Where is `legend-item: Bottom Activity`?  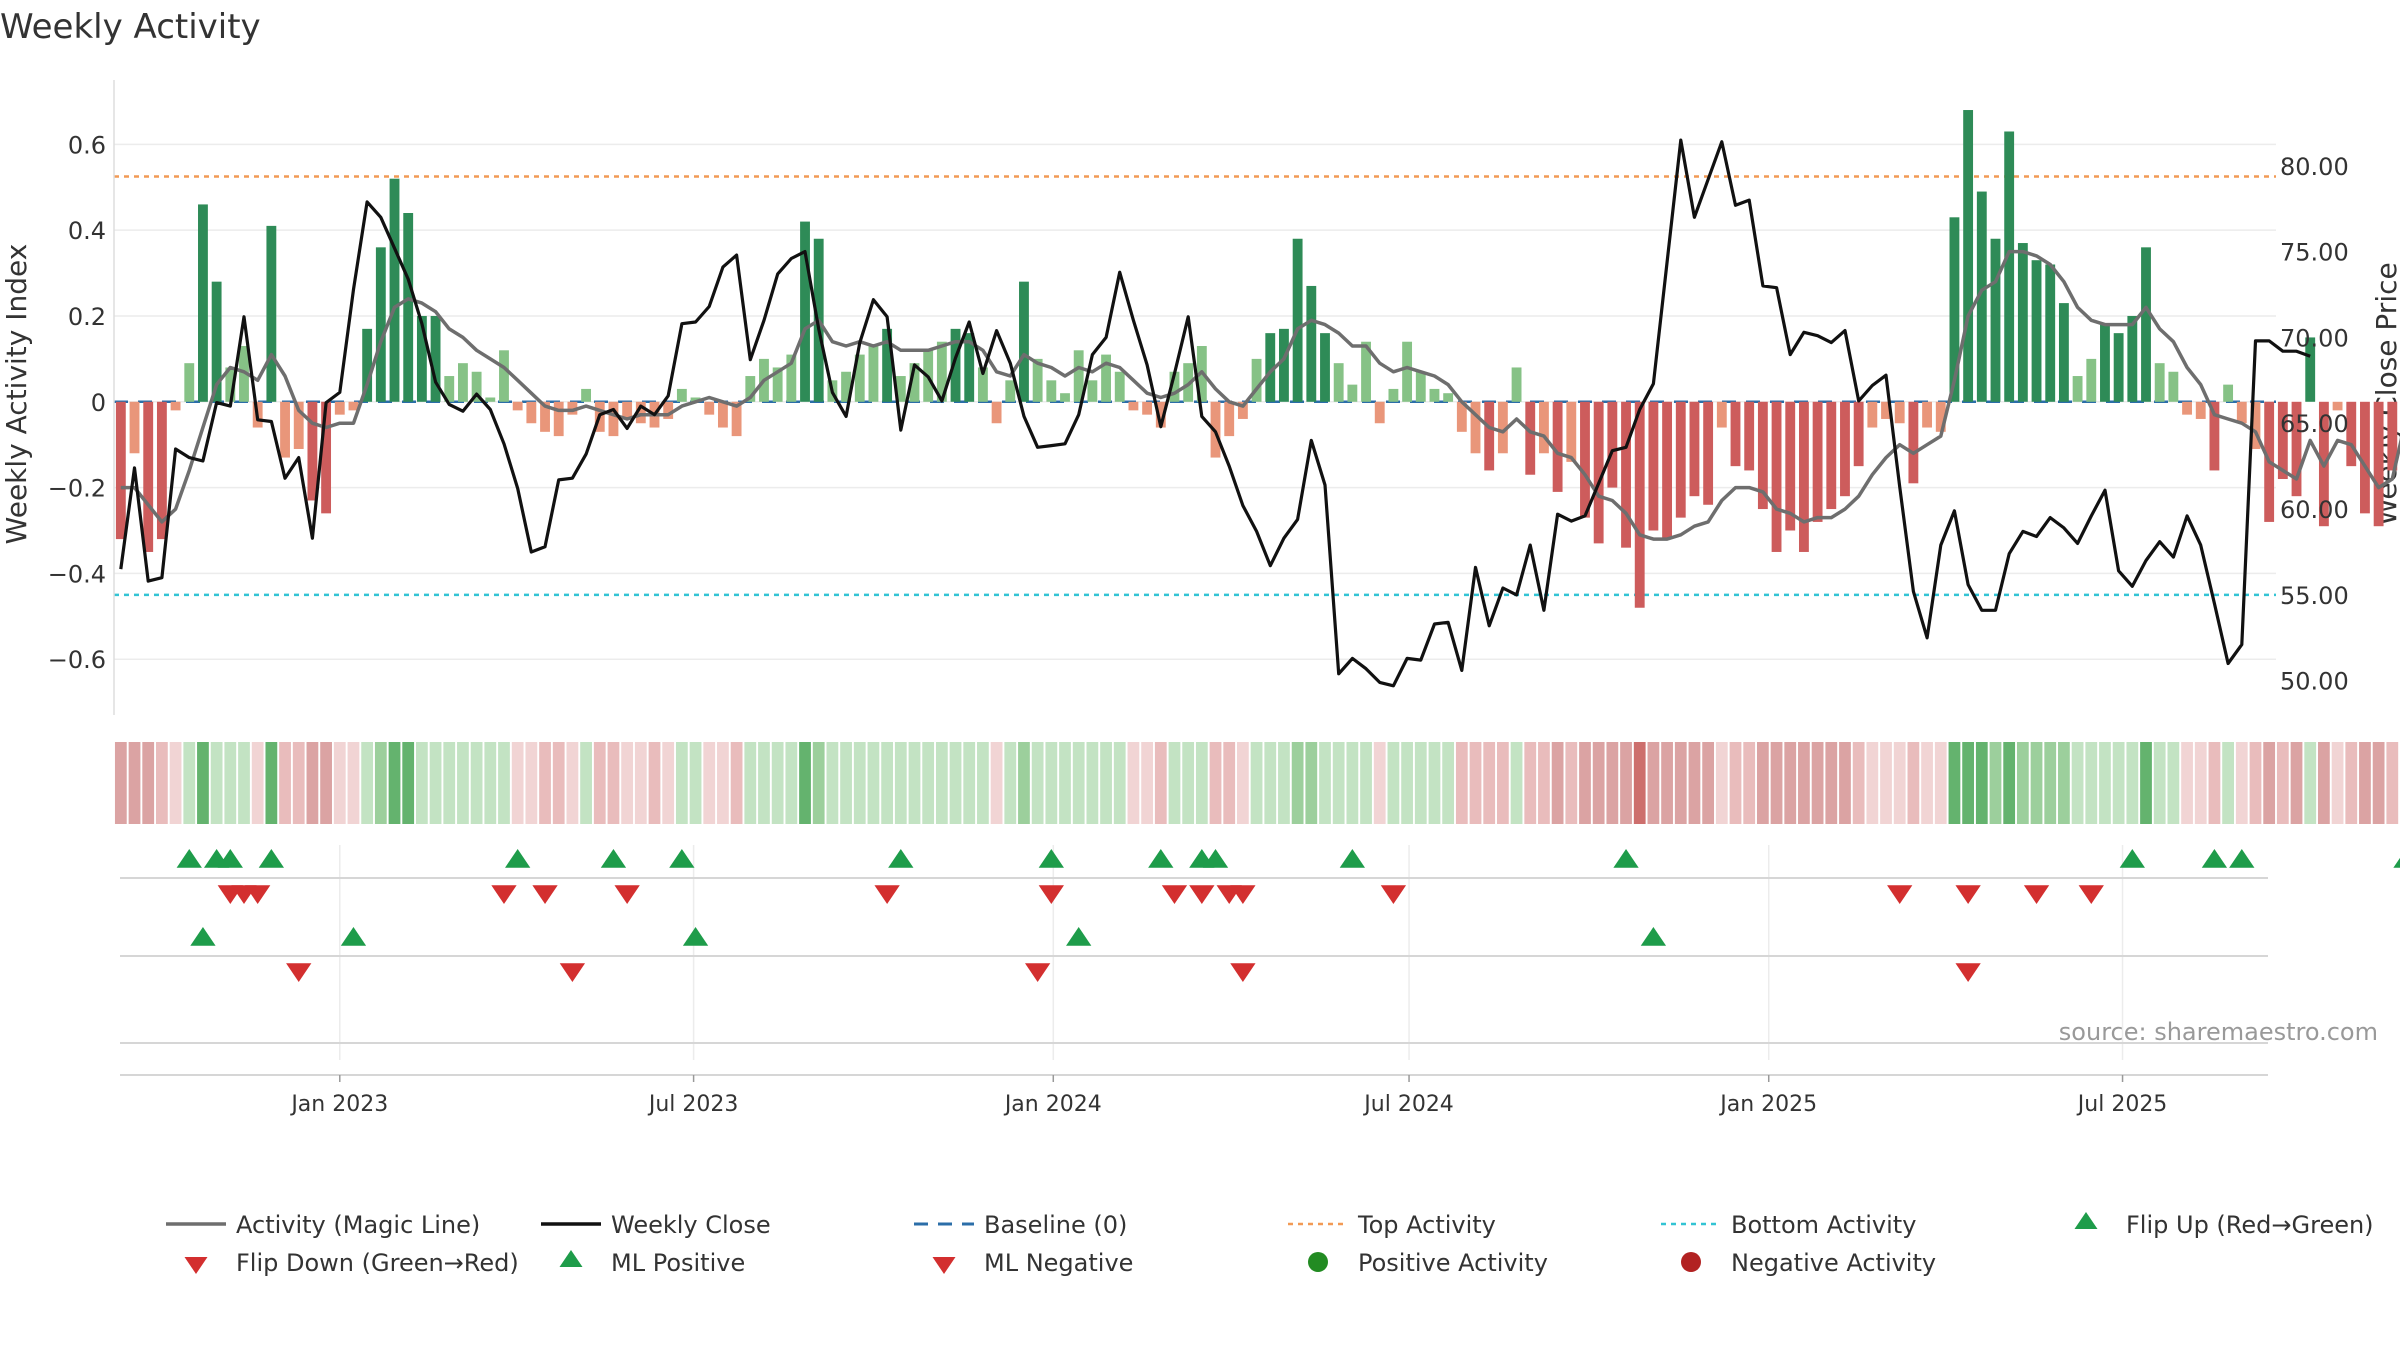 legend-item: Bottom Activity is located at coordinates (1788, 1225).